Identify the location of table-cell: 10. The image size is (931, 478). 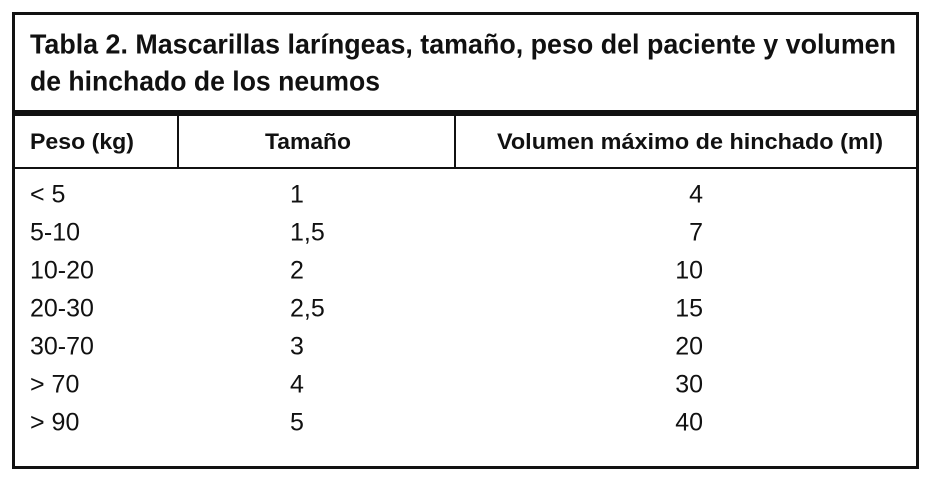
(689, 271).